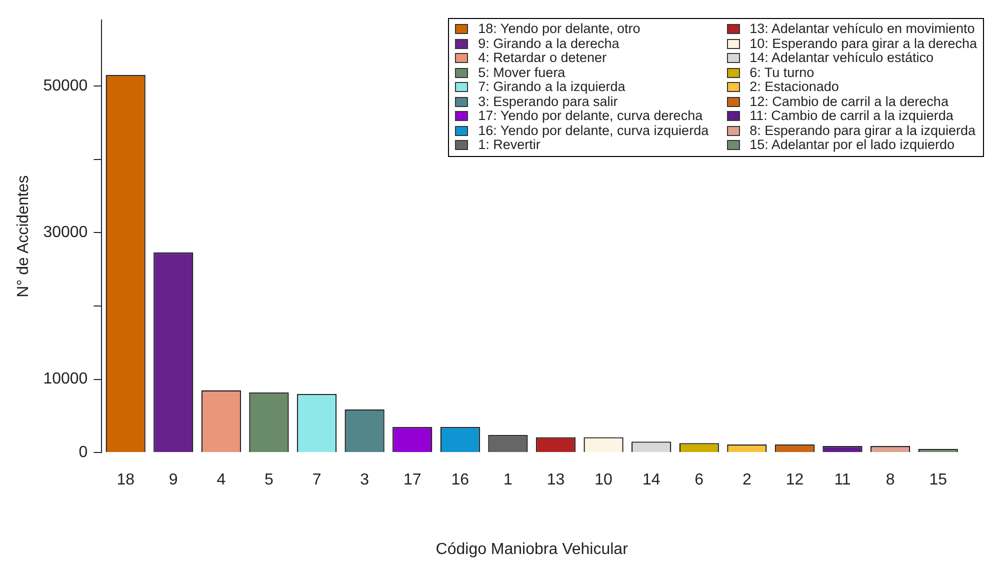 This screenshot has width=992, height=573. I want to click on legend-label: 8: Esperando para girar a la izquierda, so click(863, 130).